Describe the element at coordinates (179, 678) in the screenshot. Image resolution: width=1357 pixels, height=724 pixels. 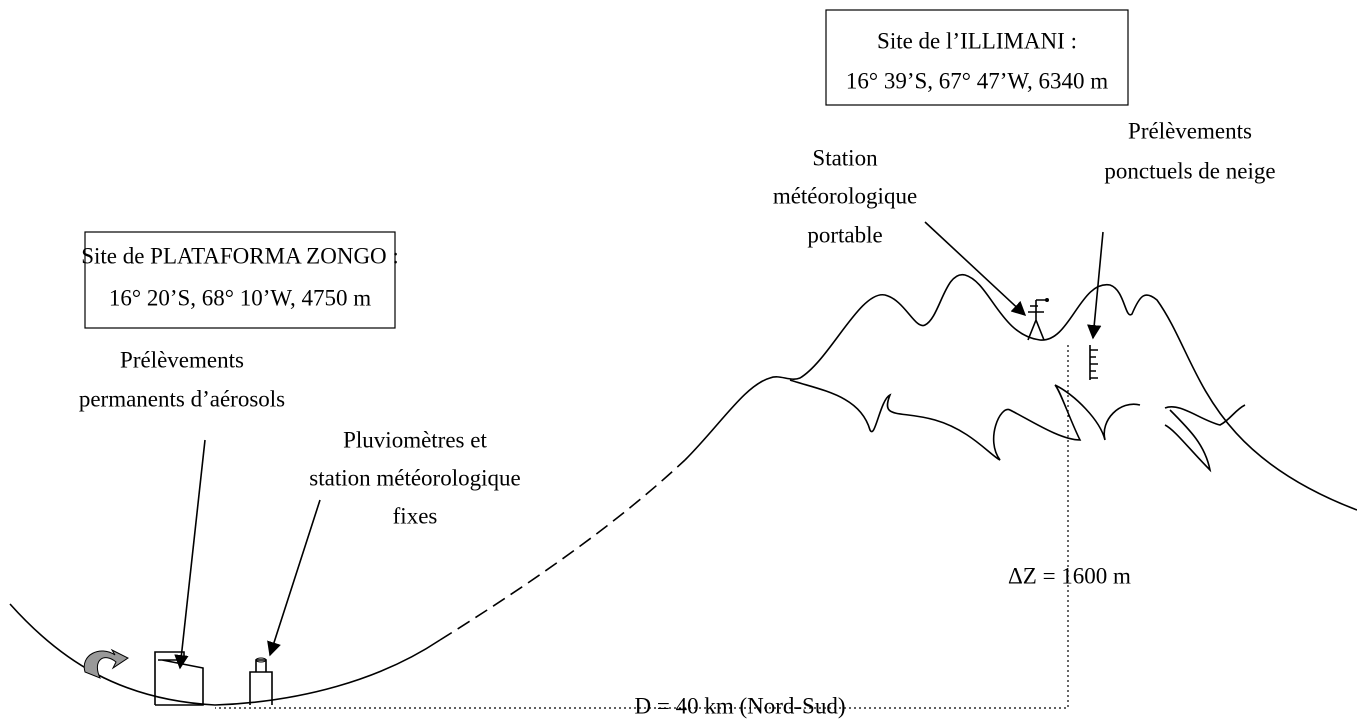
I see `aerosol-station` at that location.